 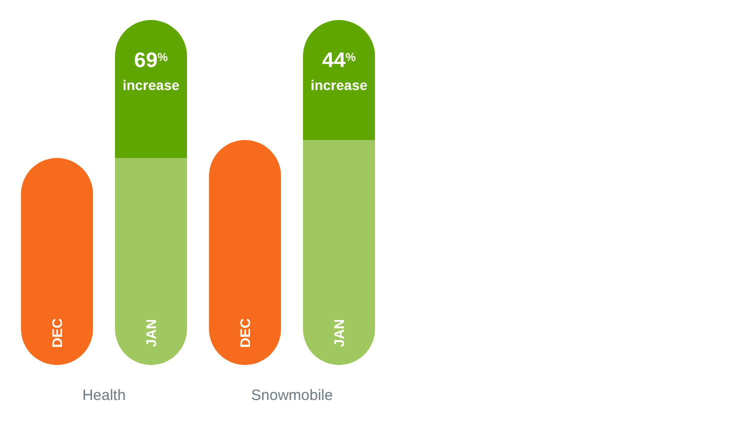 What do you see at coordinates (292, 395) in the screenshot?
I see `text: Snowmobile` at bounding box center [292, 395].